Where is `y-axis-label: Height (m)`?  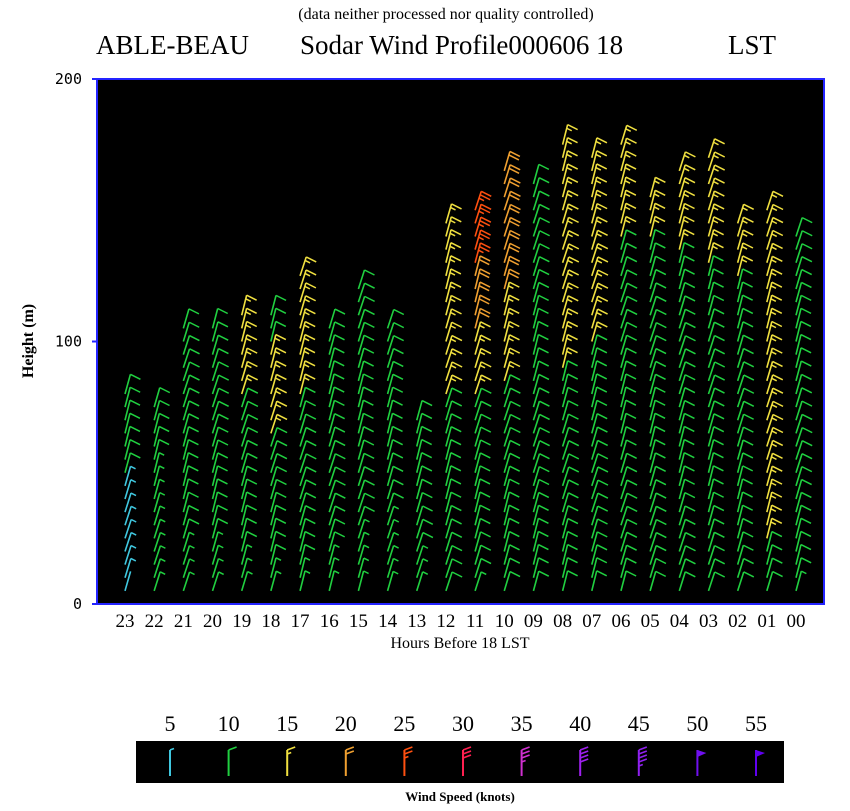 y-axis-label: Height (m) is located at coordinates (28, 341).